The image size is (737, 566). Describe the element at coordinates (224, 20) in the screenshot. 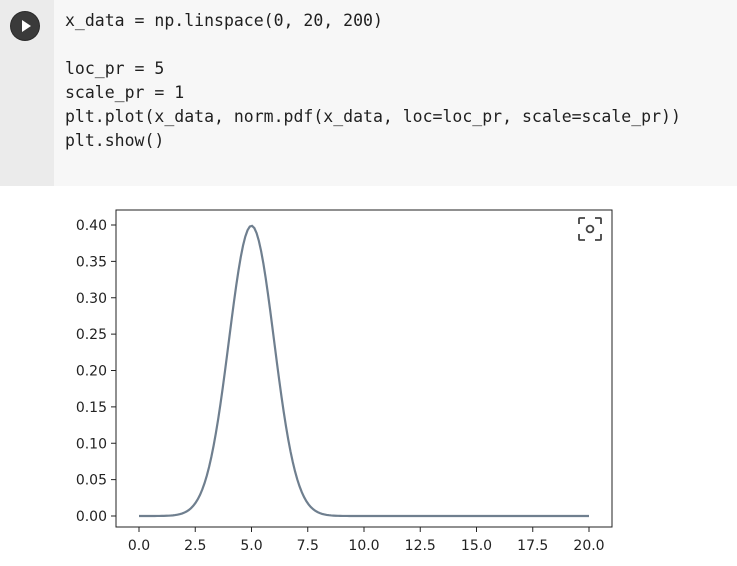

I see `code-line: x_data = np.linspace(0, 20, 200)` at that location.